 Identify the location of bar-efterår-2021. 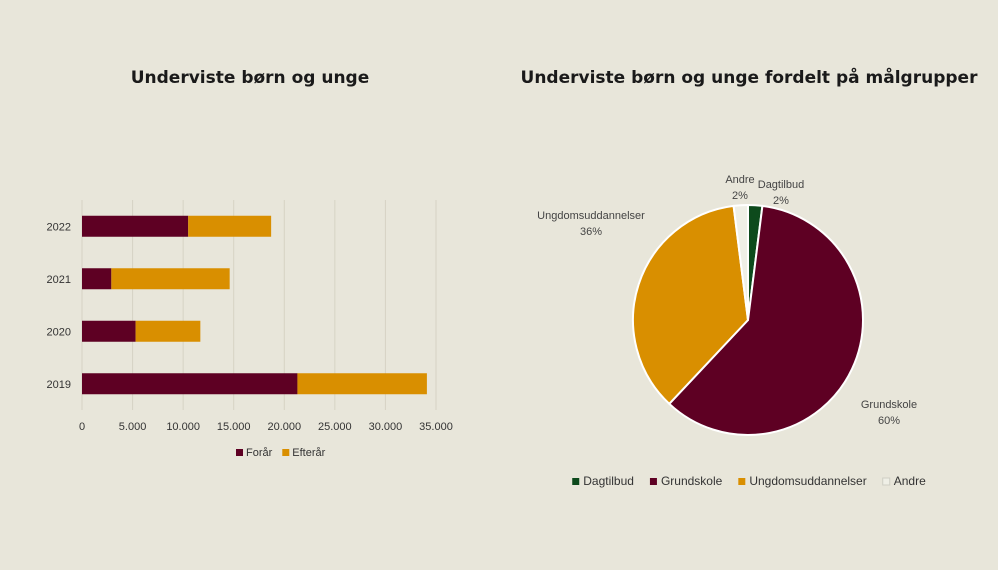
(170, 279).